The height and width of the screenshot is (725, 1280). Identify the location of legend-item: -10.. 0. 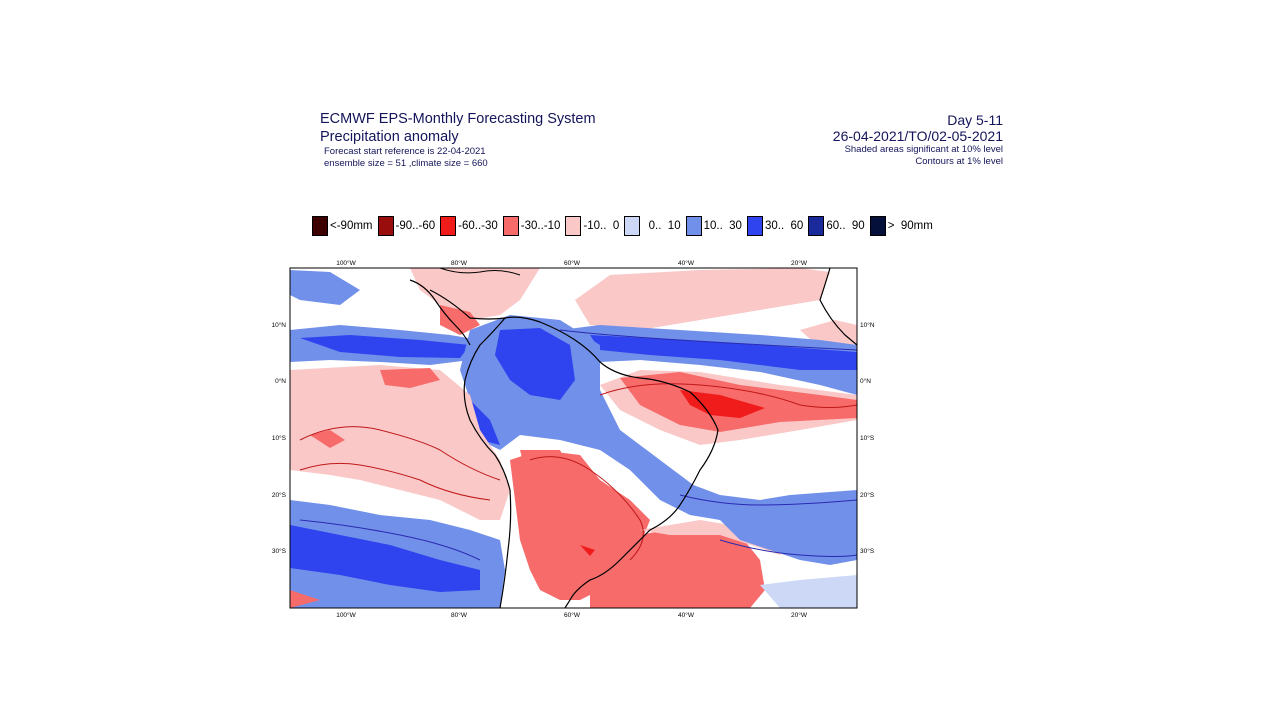
(594, 226).